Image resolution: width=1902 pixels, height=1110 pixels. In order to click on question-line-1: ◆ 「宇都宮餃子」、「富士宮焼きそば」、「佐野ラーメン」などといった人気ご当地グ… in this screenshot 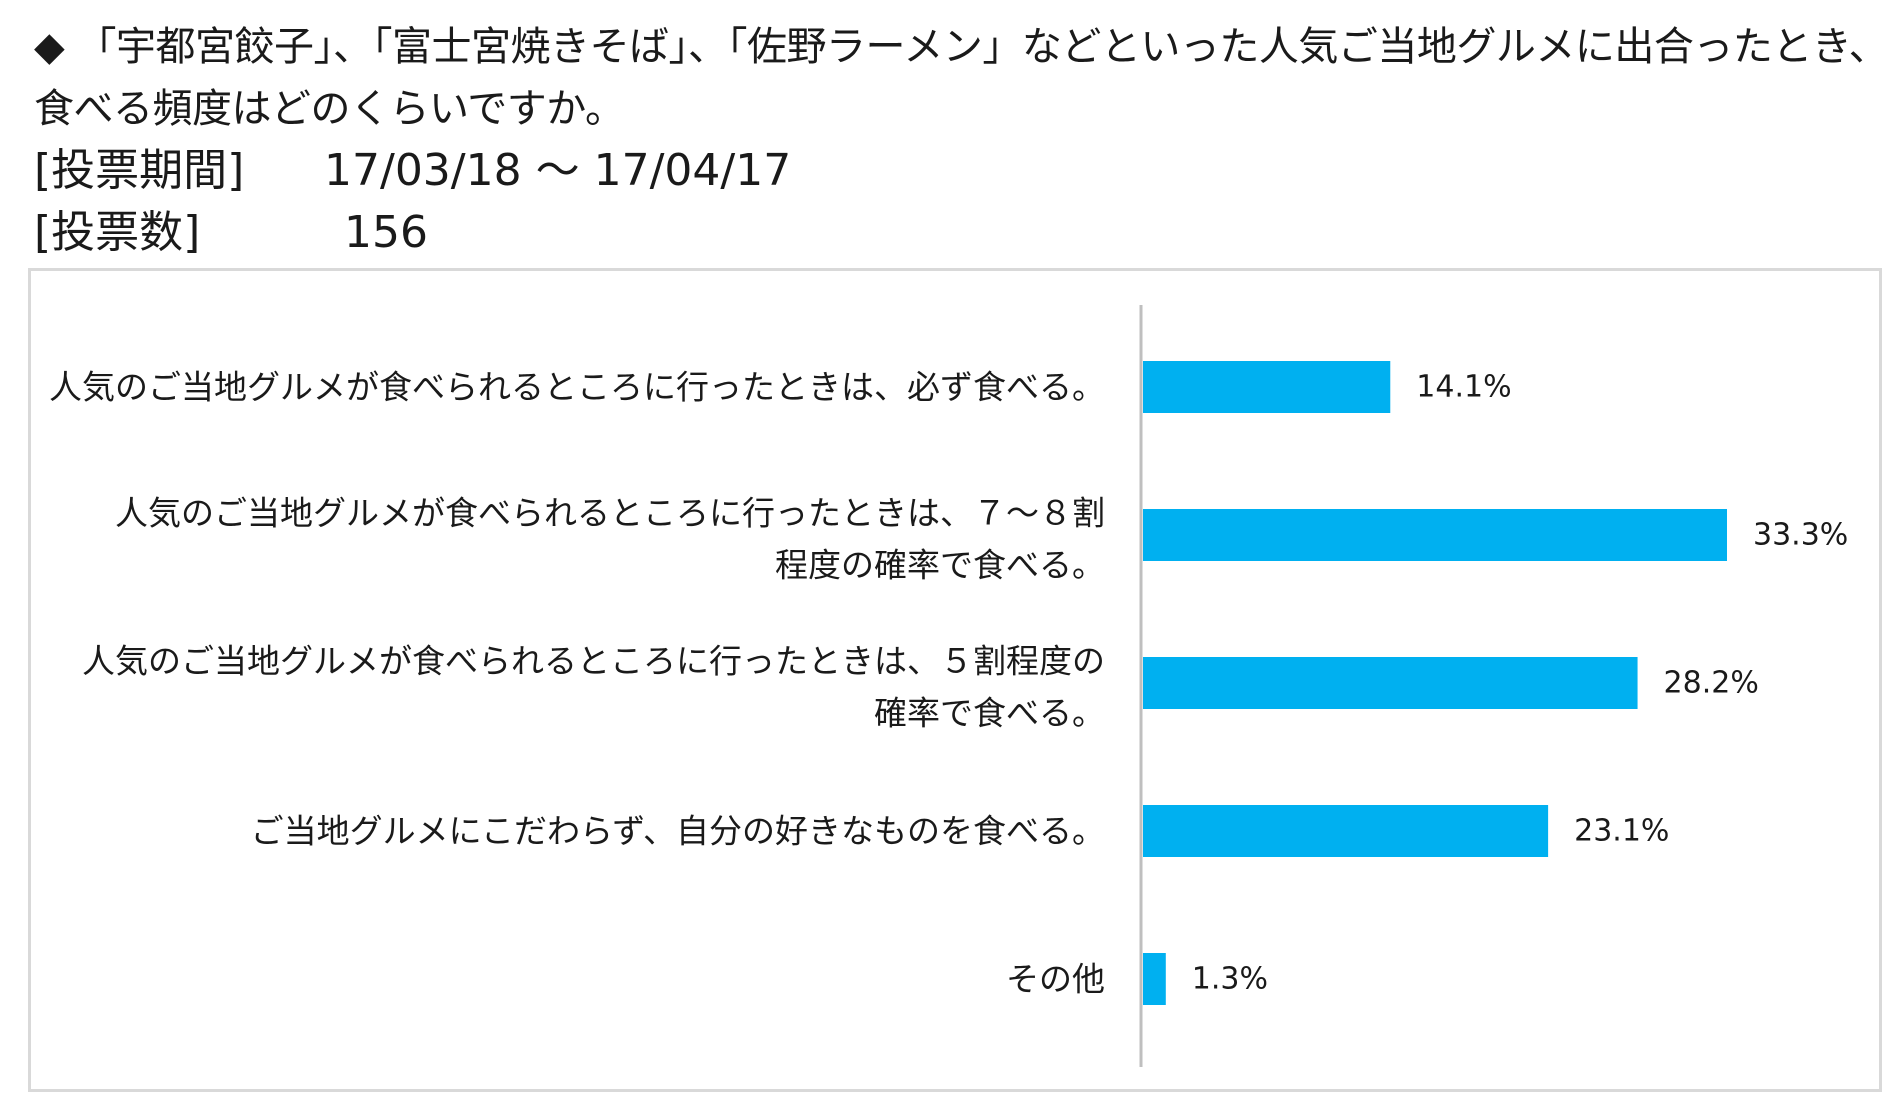, I will do `click(961, 47)`.